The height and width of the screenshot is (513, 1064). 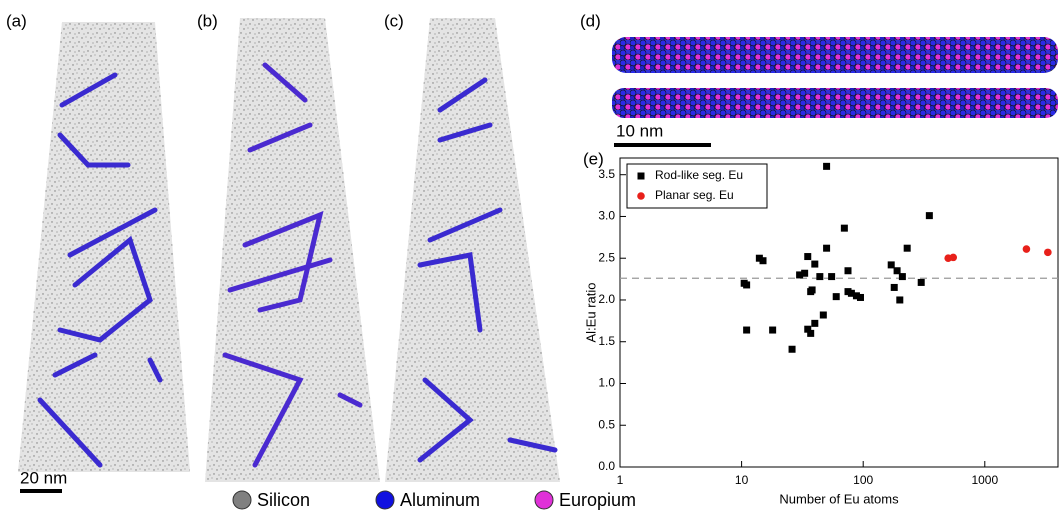 What do you see at coordinates (472, 250) in the screenshot?
I see `tip-c` at bounding box center [472, 250].